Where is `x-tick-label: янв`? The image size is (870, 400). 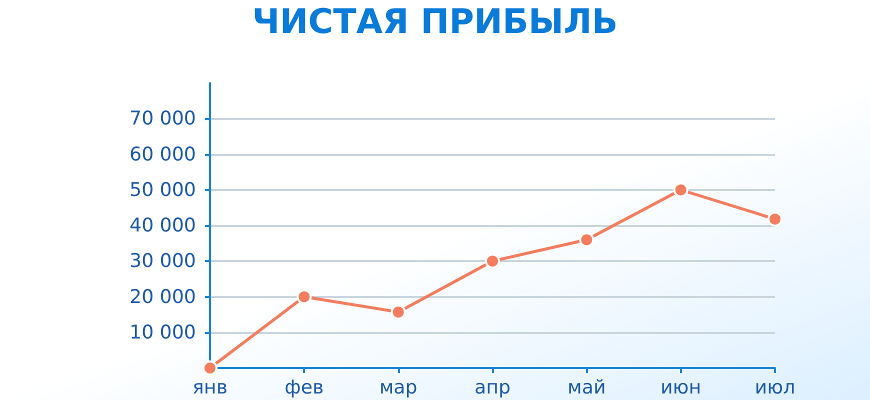 x-tick-label: янв is located at coordinates (210, 387).